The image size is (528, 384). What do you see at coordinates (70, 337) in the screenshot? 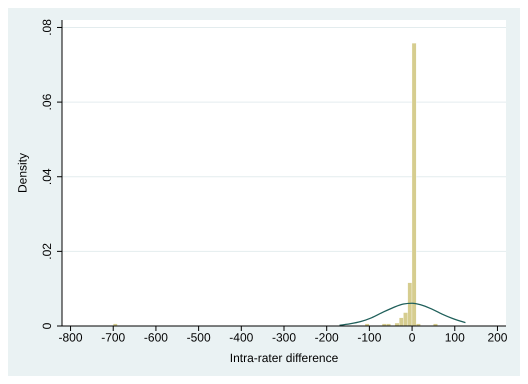
I see `x-tick-label: -800` at bounding box center [70, 337].